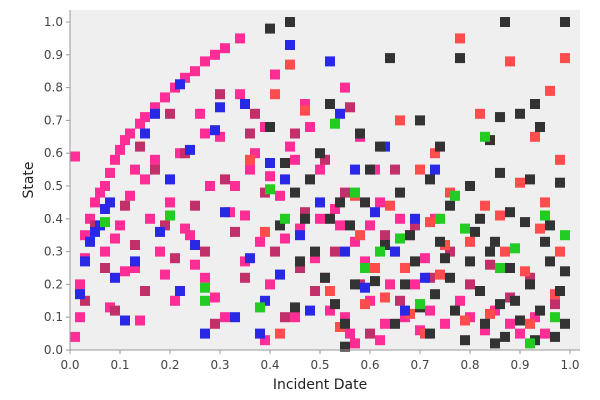 This screenshot has width=600, height=400. What do you see at coordinates (219, 365) in the screenshot?
I see `x-tick-label: 0.3` at bounding box center [219, 365].